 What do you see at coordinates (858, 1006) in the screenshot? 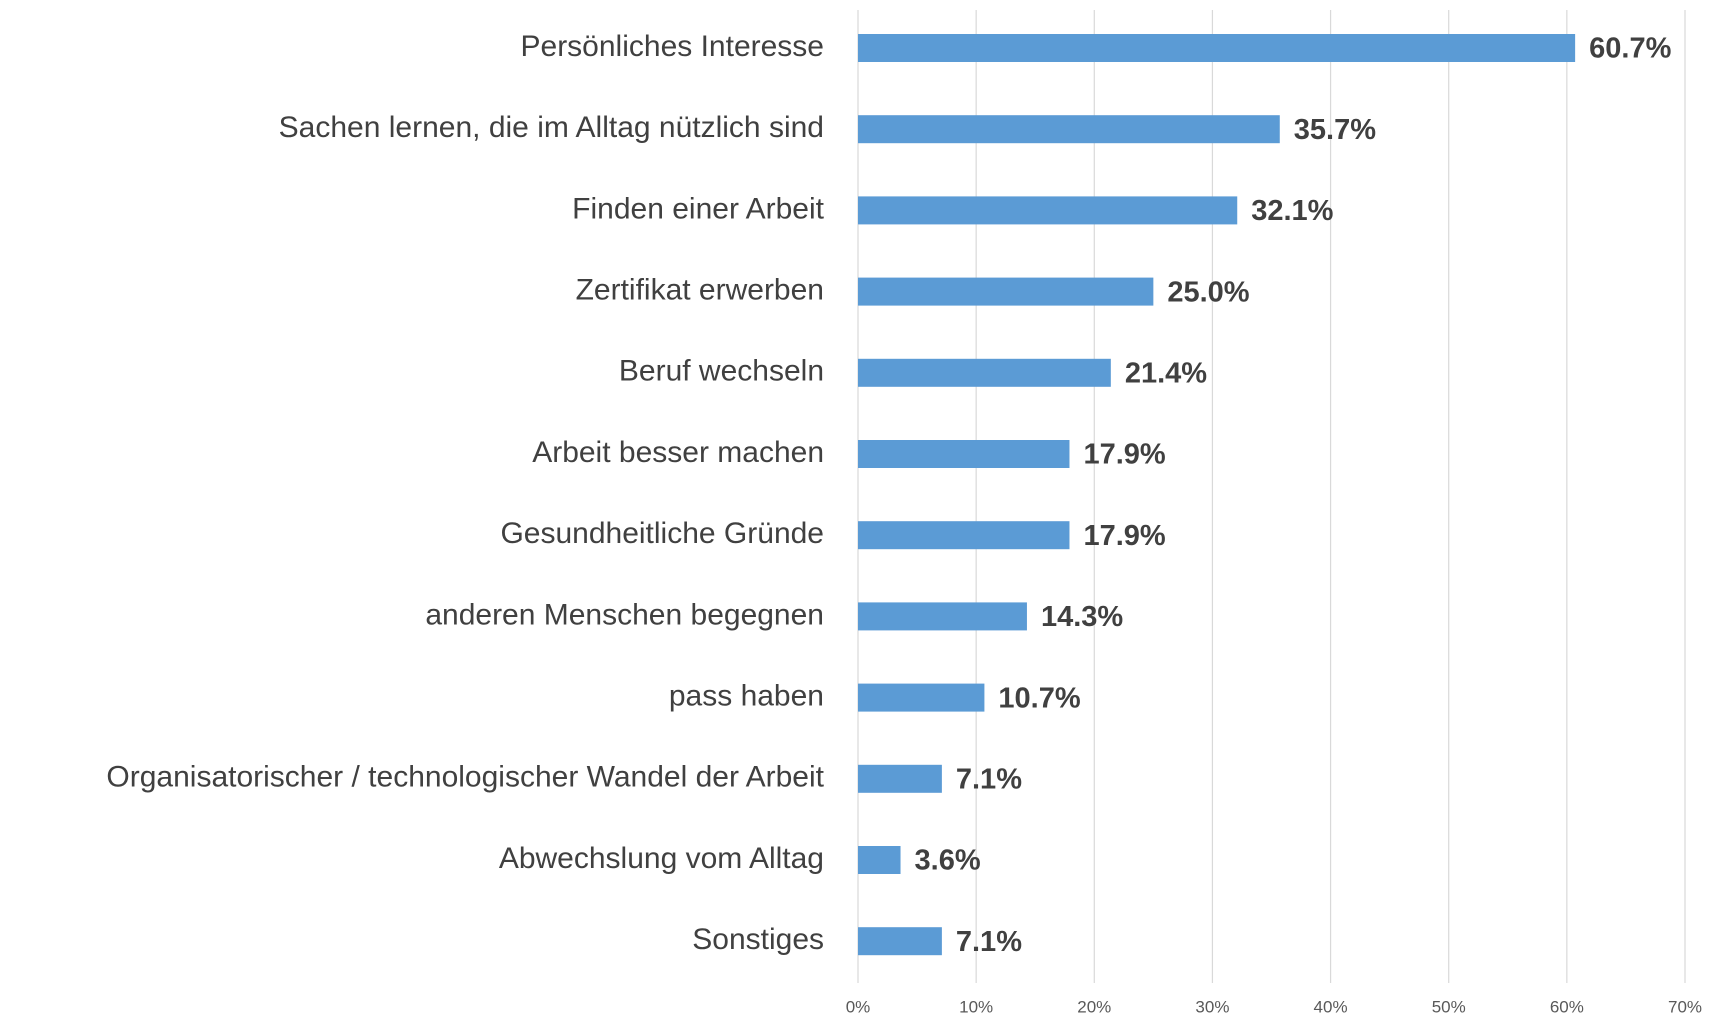
I see `x-tick-label: 0%` at bounding box center [858, 1006].